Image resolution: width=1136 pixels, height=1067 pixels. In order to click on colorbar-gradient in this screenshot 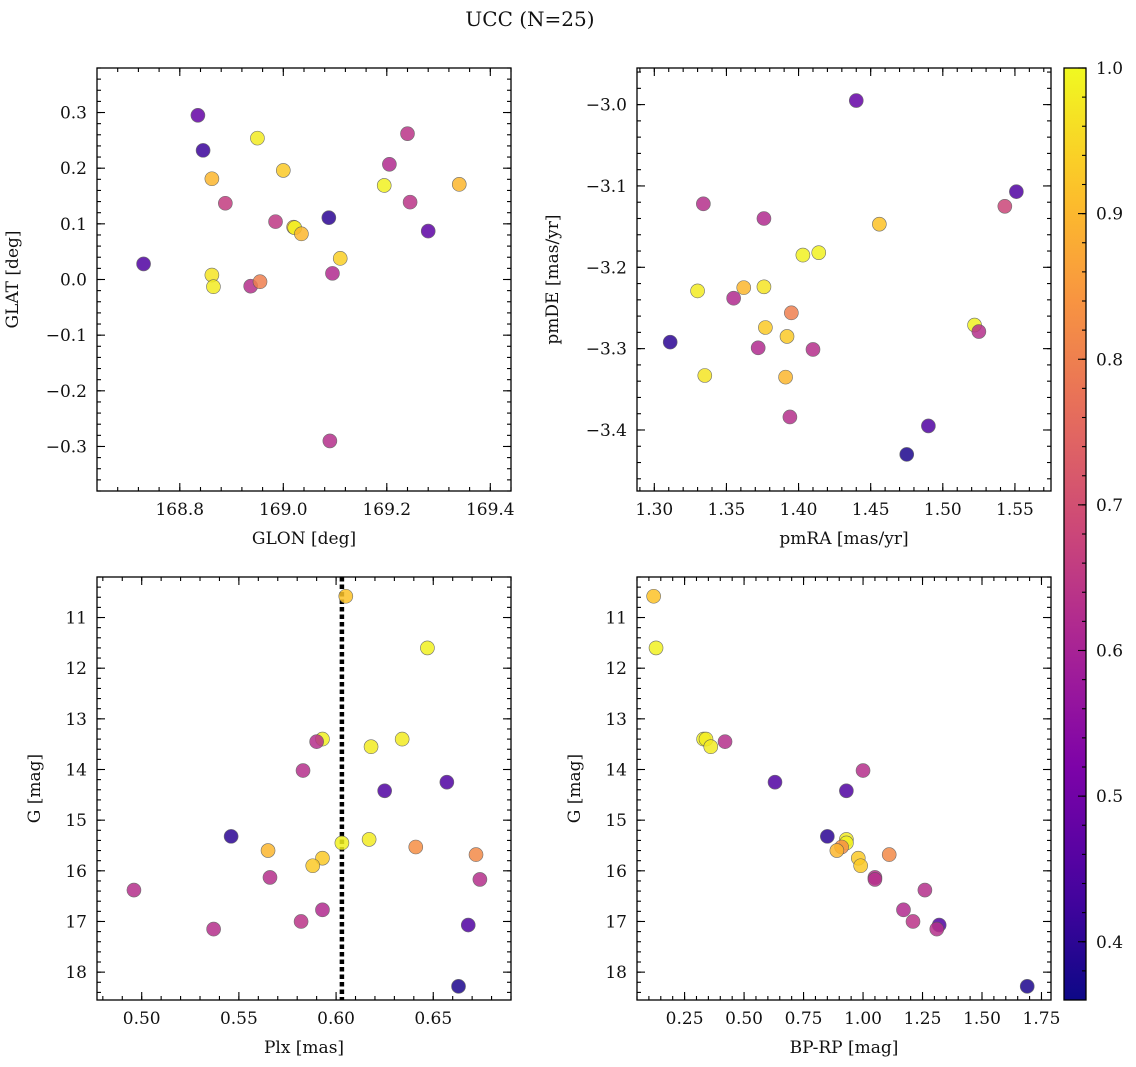, I will do `click(1075, 534)`.